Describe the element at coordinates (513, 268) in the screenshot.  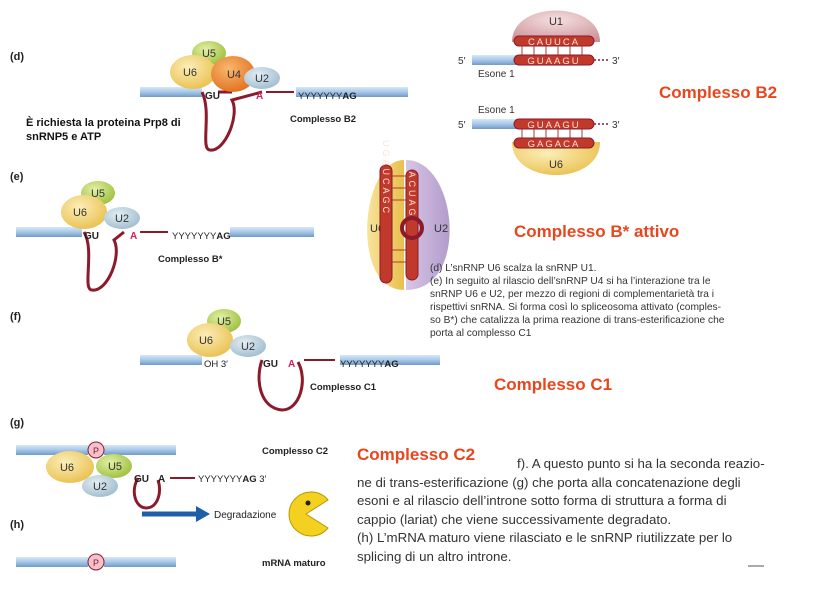
I see `caption-de-line: (d) L’snRNP U6 scalza la snRNP U1.` at that location.